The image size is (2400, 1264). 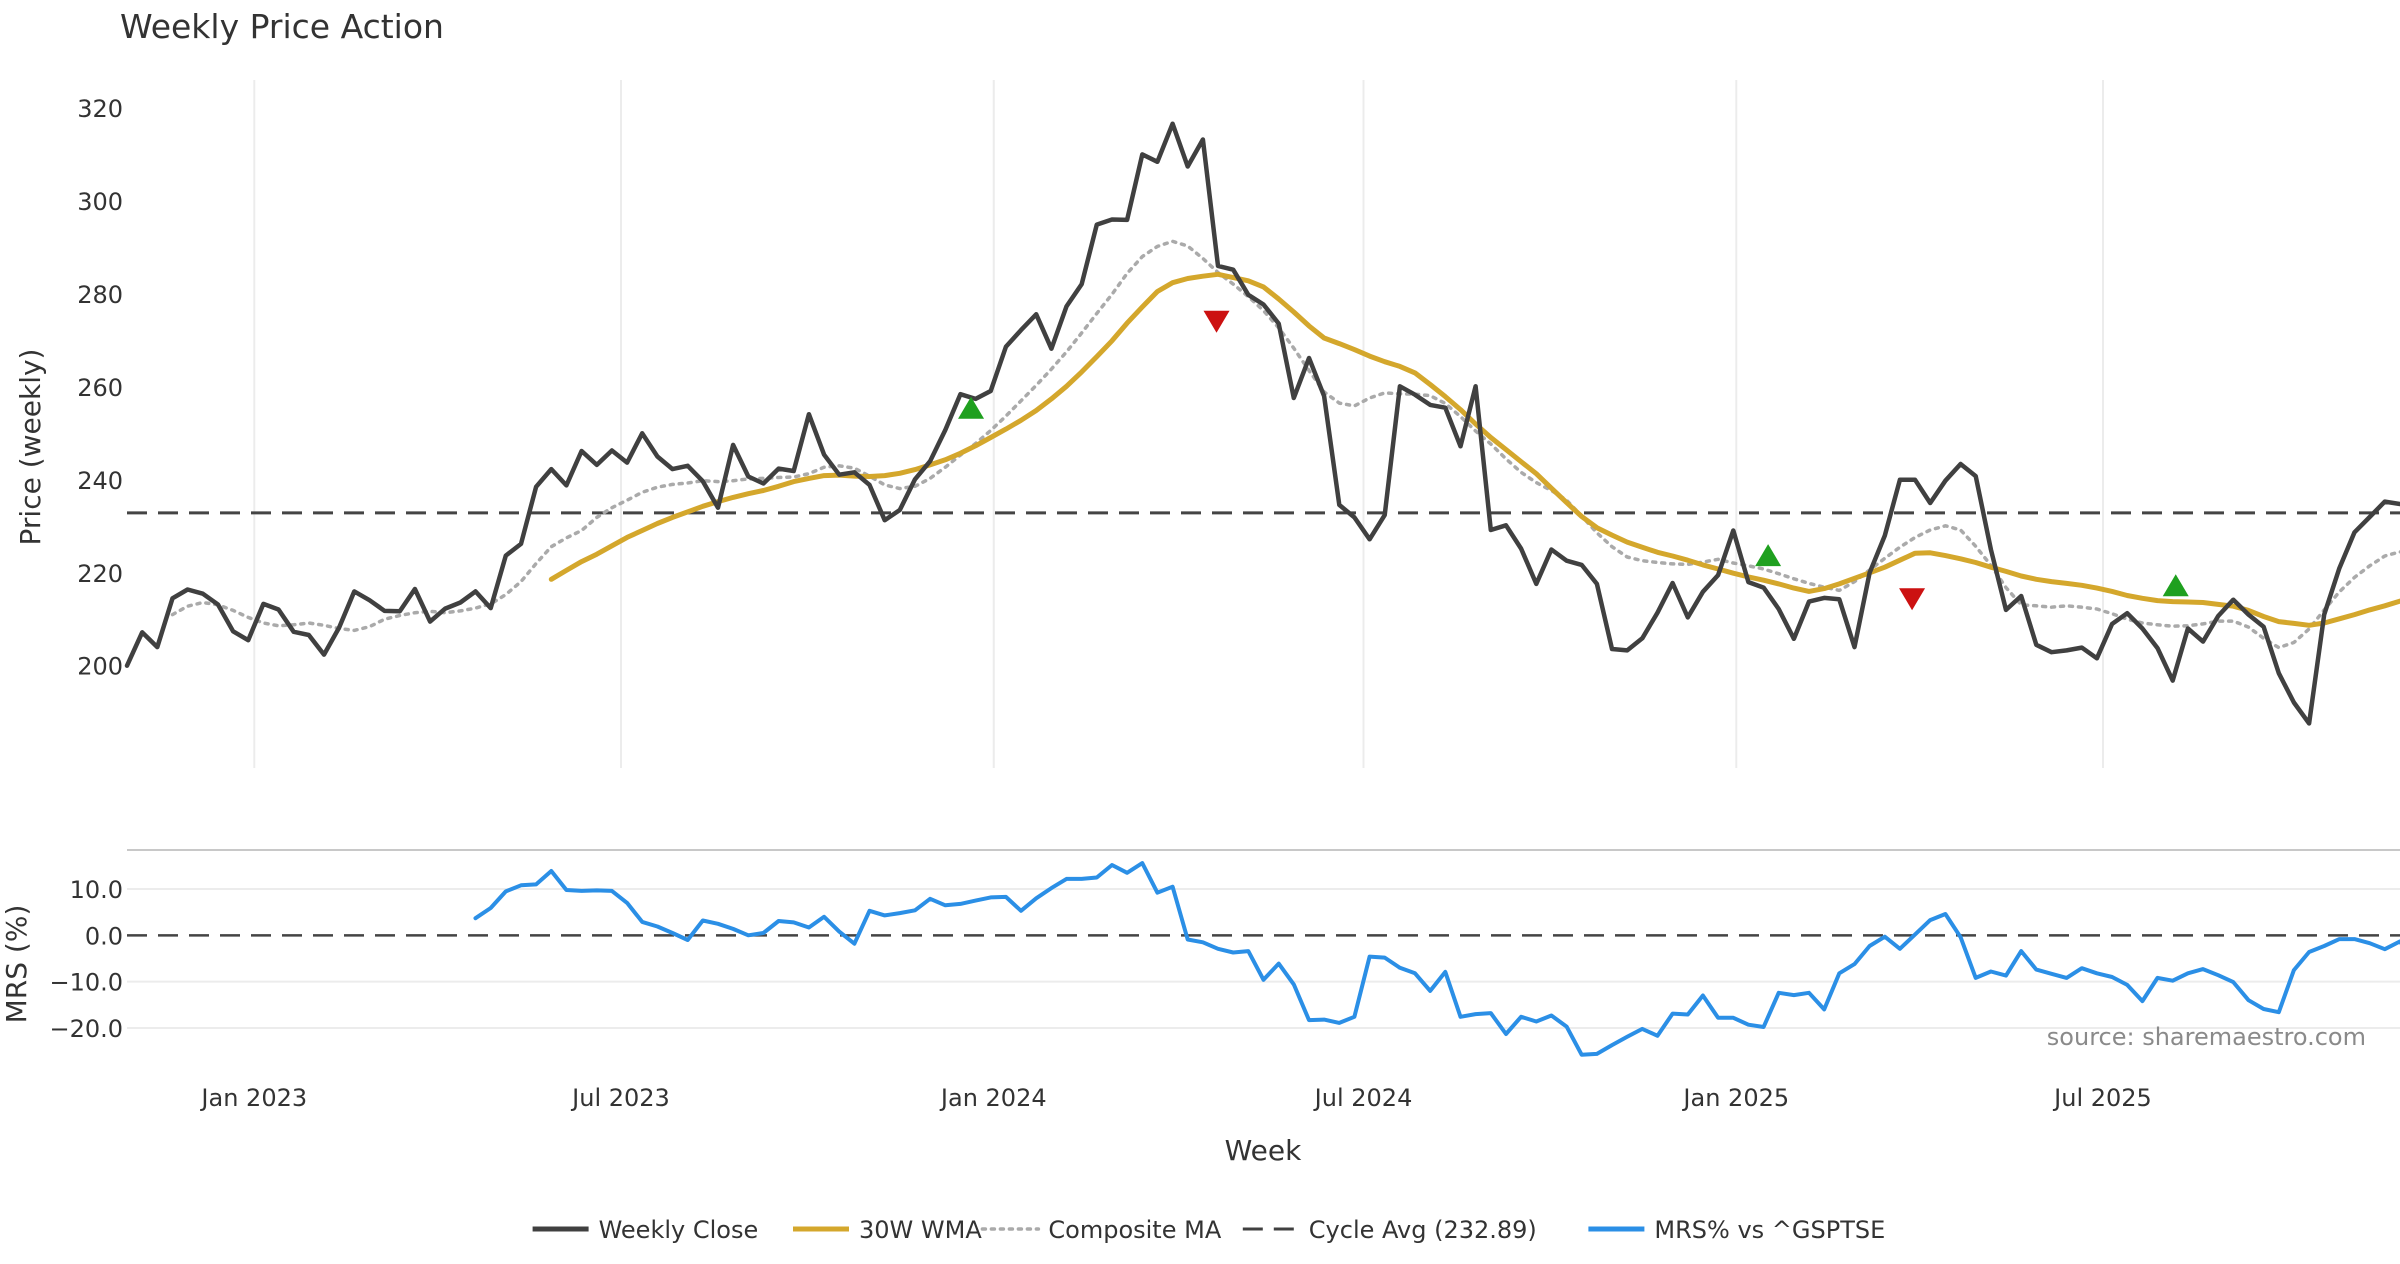 What do you see at coordinates (100, 109) in the screenshot?
I see `price-y-tick-label: 320` at bounding box center [100, 109].